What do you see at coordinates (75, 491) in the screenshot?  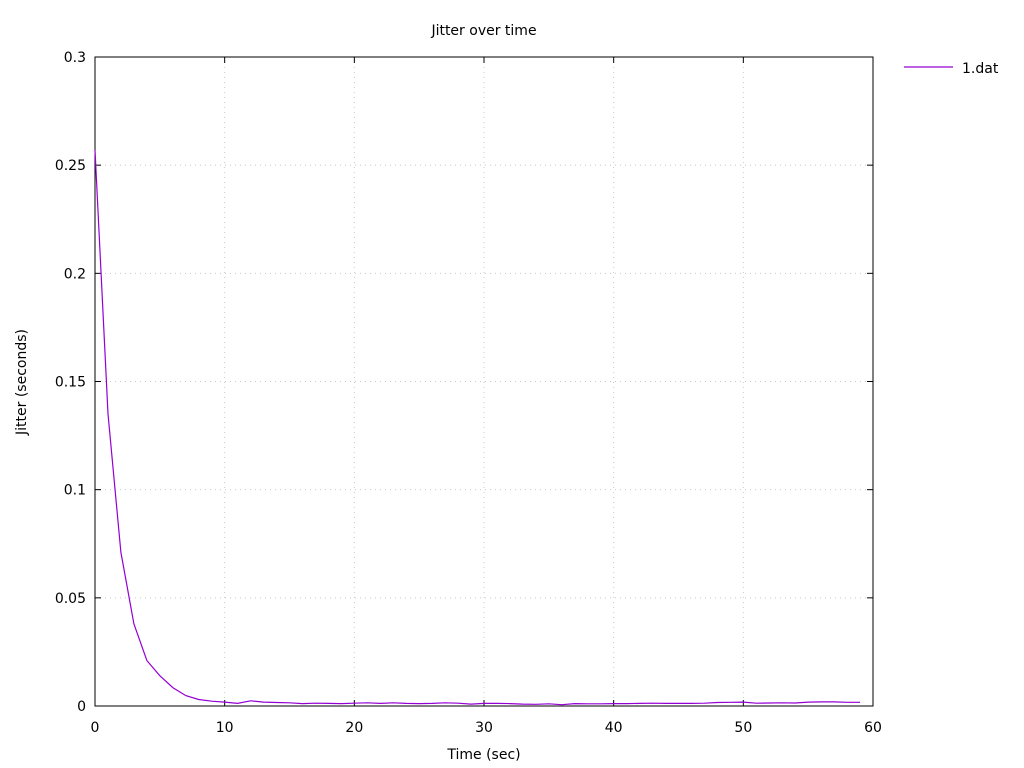 I see `y-tick-label: 0.1` at bounding box center [75, 491].